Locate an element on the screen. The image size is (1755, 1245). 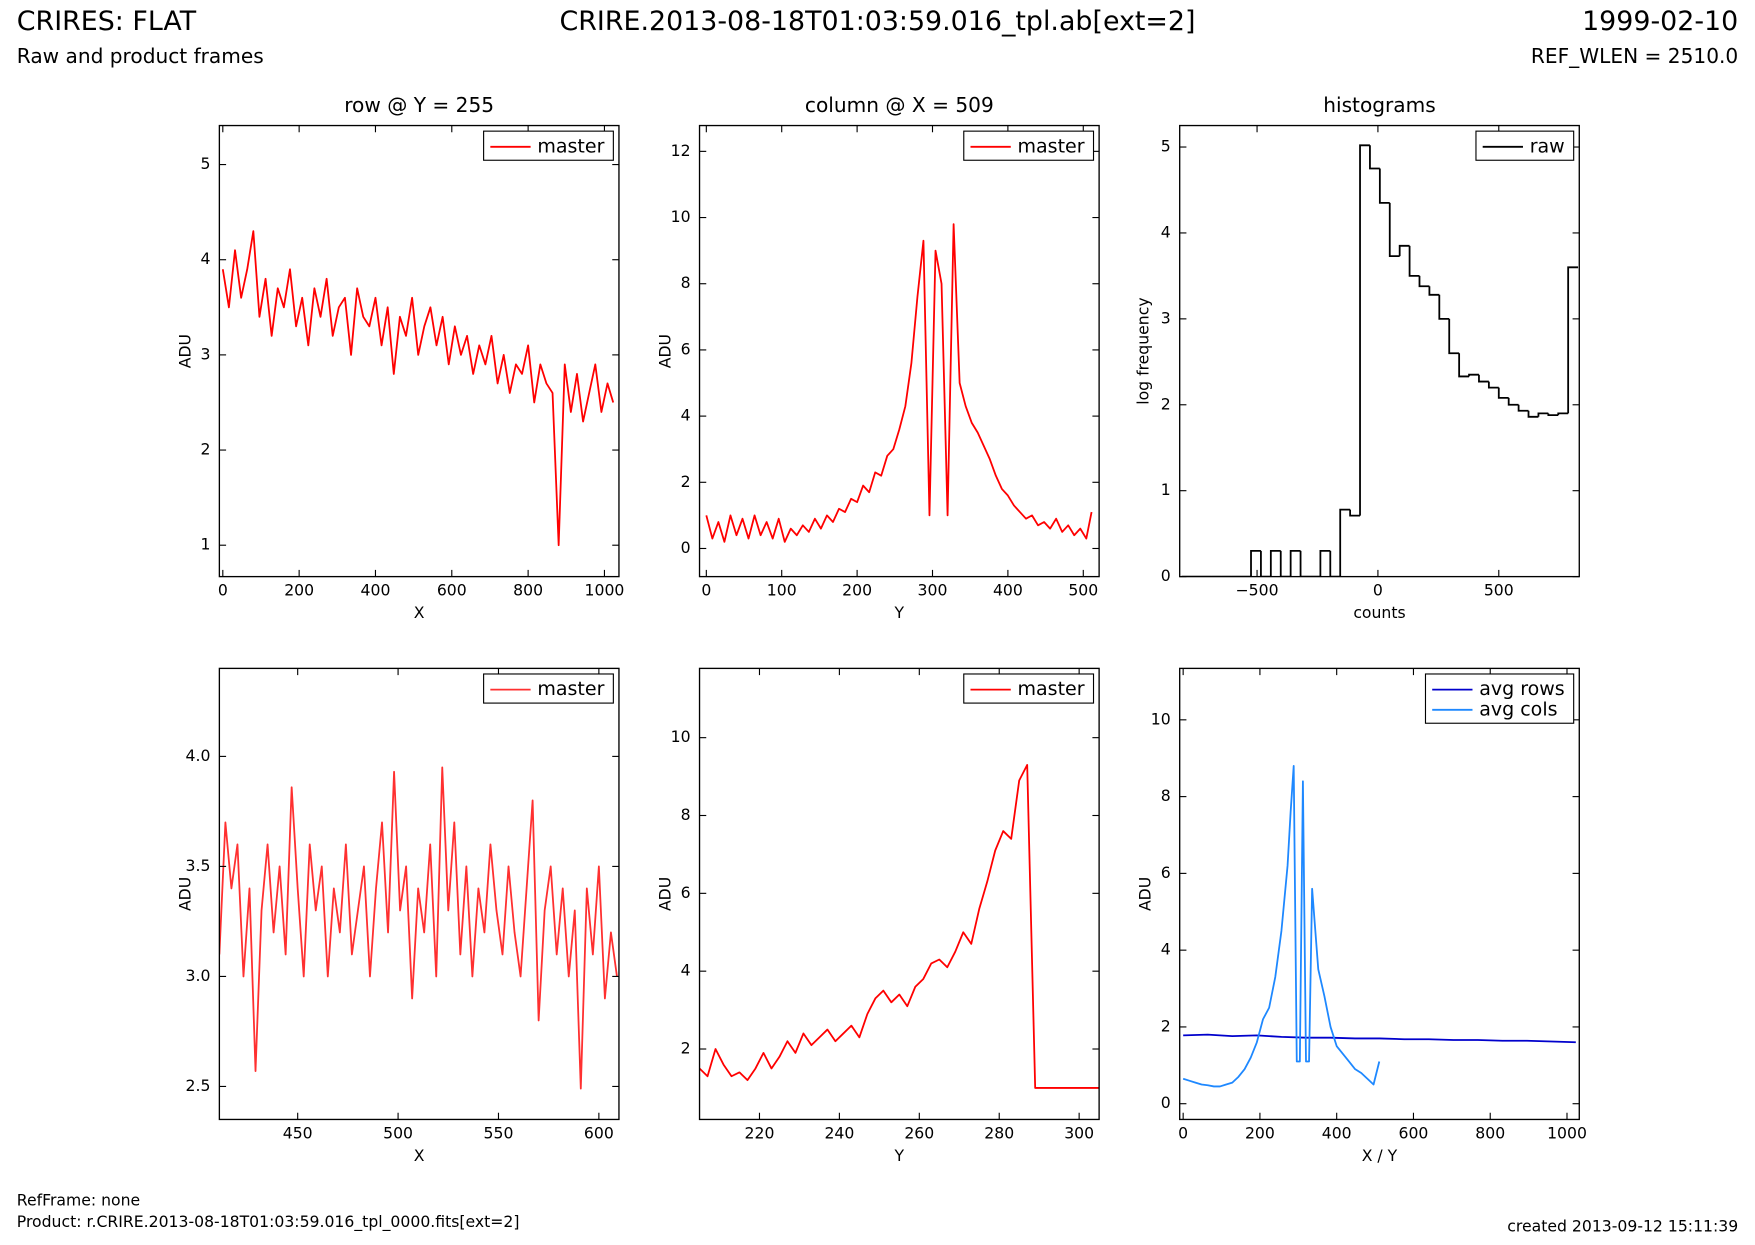
y-tick-label: 10 is located at coordinates (1161, 718).